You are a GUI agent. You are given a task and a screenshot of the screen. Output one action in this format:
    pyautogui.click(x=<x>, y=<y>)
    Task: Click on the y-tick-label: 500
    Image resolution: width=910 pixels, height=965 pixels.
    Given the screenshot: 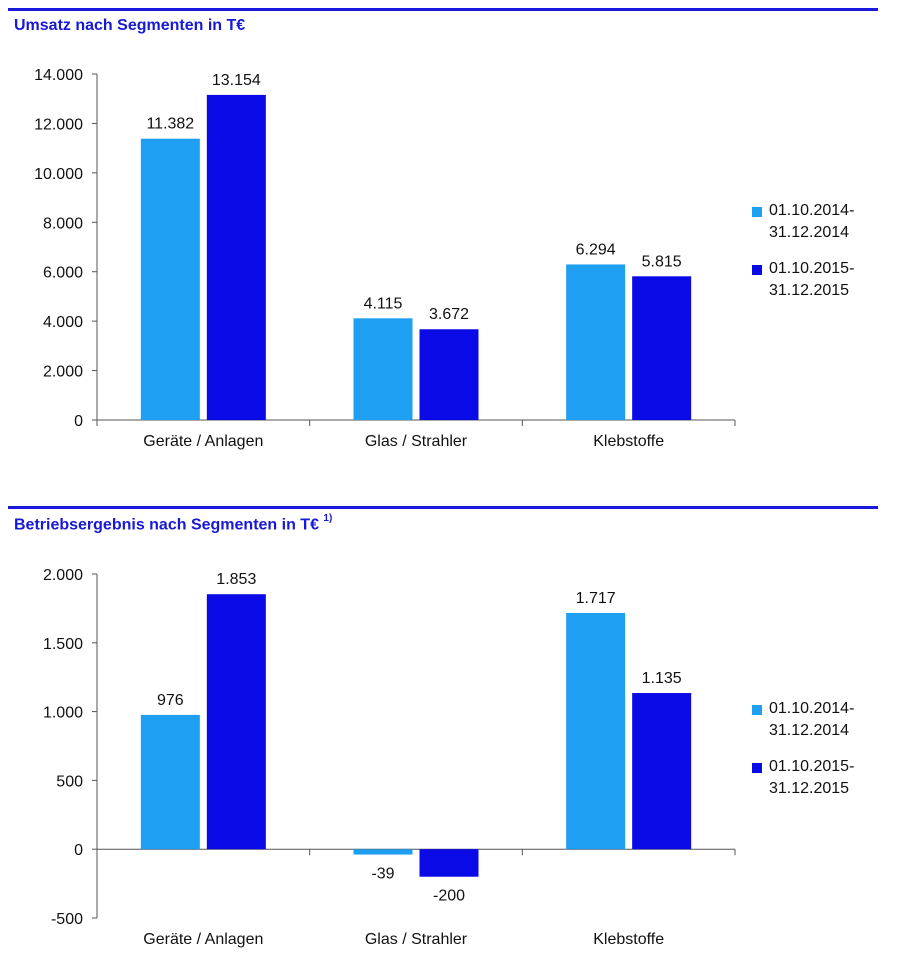 What is the action you would take?
    pyautogui.click(x=69, y=781)
    